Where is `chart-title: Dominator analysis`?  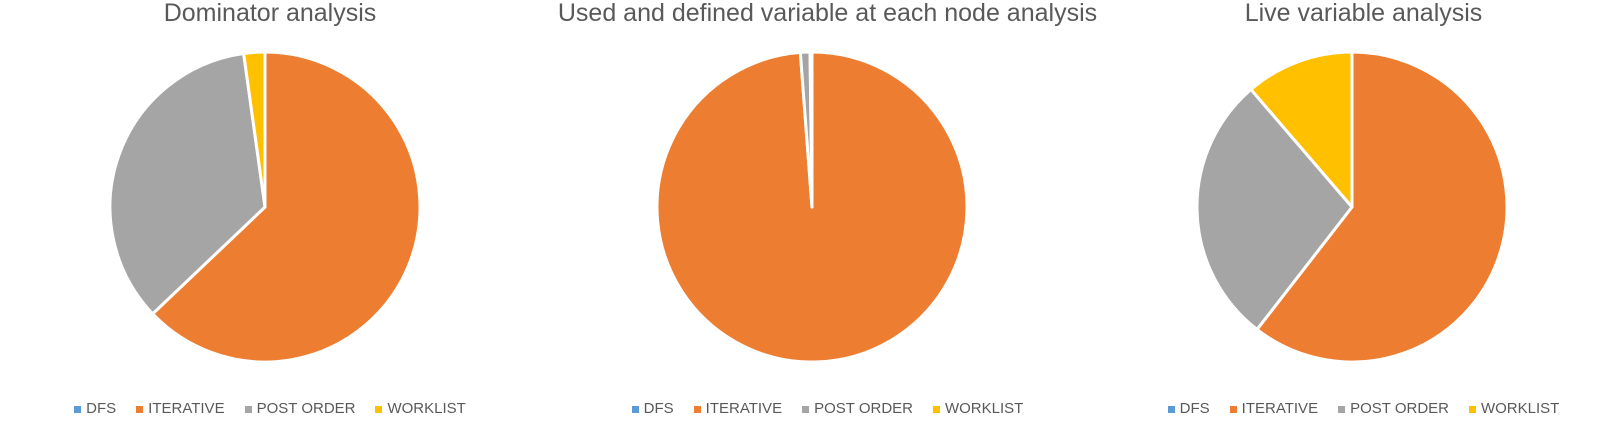 chart-title: Dominator analysis is located at coordinates (270, 13).